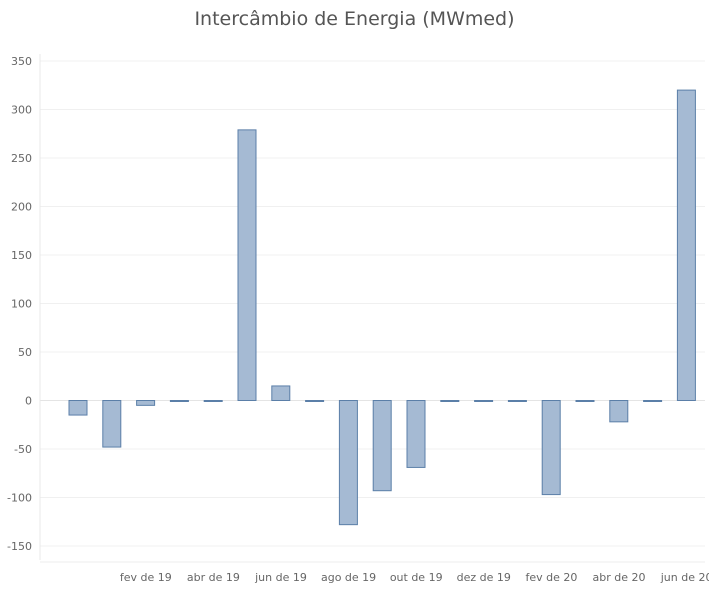 The image size is (709, 595). Describe the element at coordinates (25, 352) in the screenshot. I see `y-tick-label: 50` at that location.